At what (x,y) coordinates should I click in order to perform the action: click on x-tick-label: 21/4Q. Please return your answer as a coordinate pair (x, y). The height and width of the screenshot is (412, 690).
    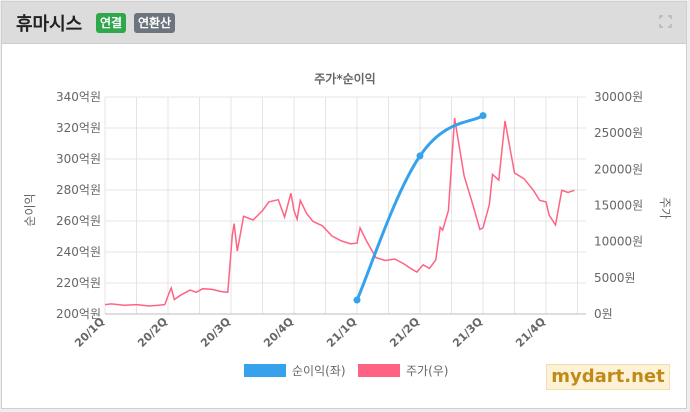
    Looking at the image, I should click on (530, 332).